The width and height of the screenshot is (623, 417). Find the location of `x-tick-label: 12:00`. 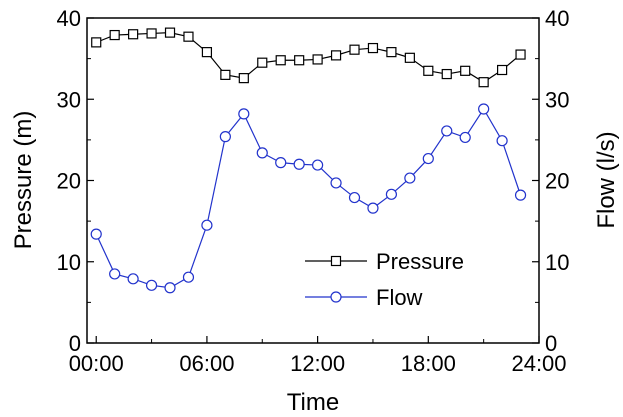

x-tick-label: 12:00 is located at coordinates (317, 363).